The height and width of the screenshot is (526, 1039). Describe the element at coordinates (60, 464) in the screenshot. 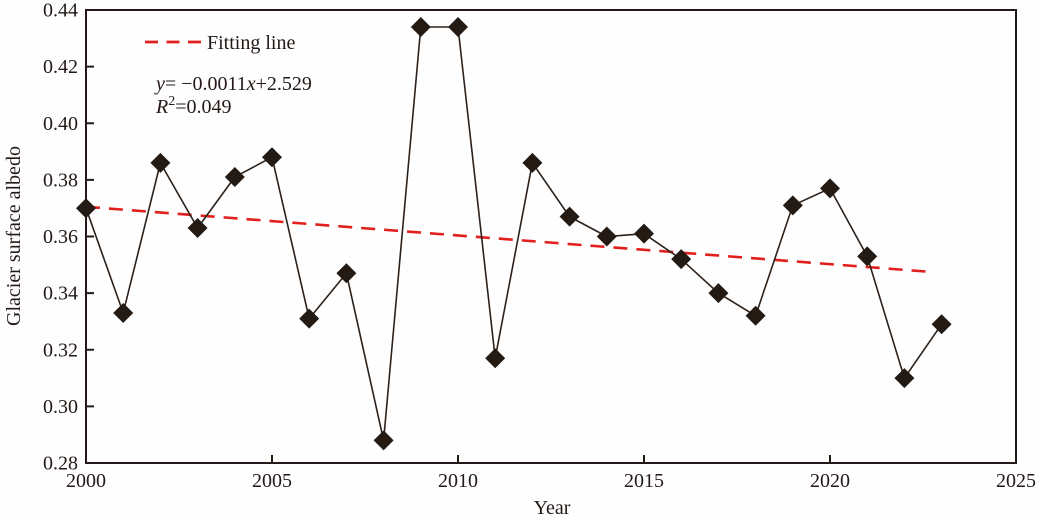

I see `y-tick-label: 0.28` at that location.